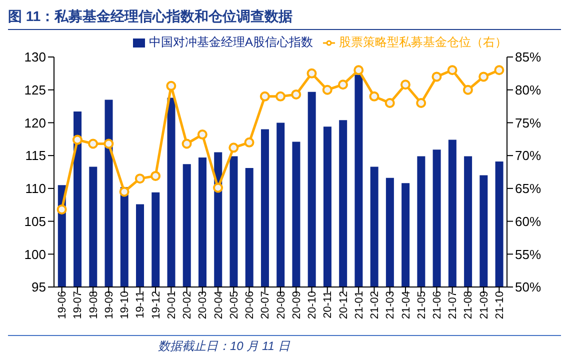 The height and width of the screenshot is (361, 569). Describe the element at coordinates (528, 57) in the screenshot. I see `y2-tick-label: 85%` at that location.